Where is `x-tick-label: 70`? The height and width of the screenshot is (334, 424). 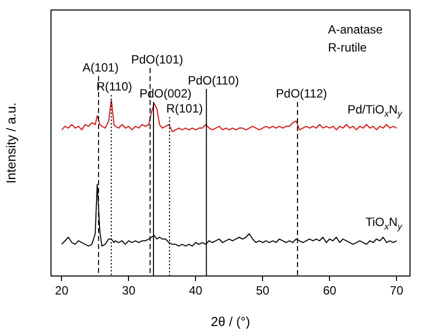
x-tick-label: 70 is located at coordinates (397, 291).